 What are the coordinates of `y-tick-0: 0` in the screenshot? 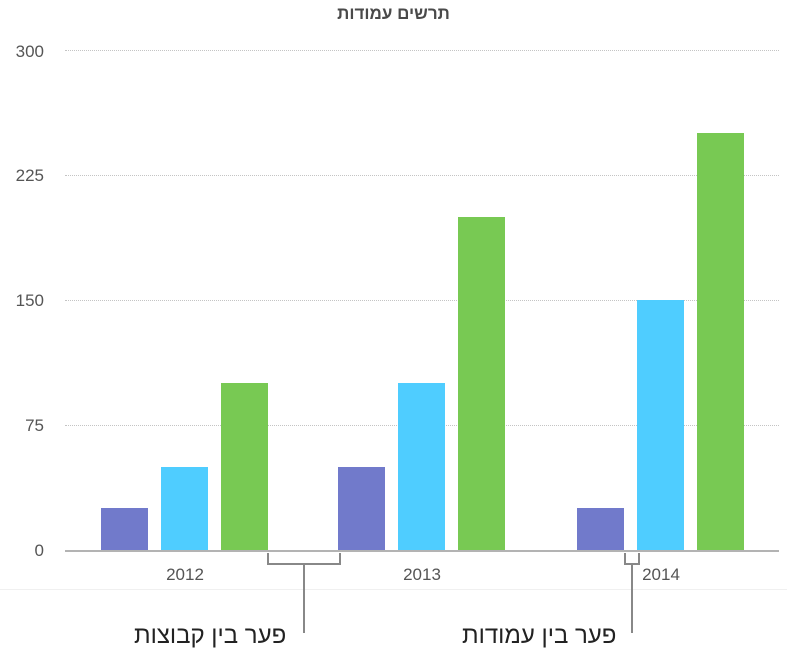 It's located at (39, 550).